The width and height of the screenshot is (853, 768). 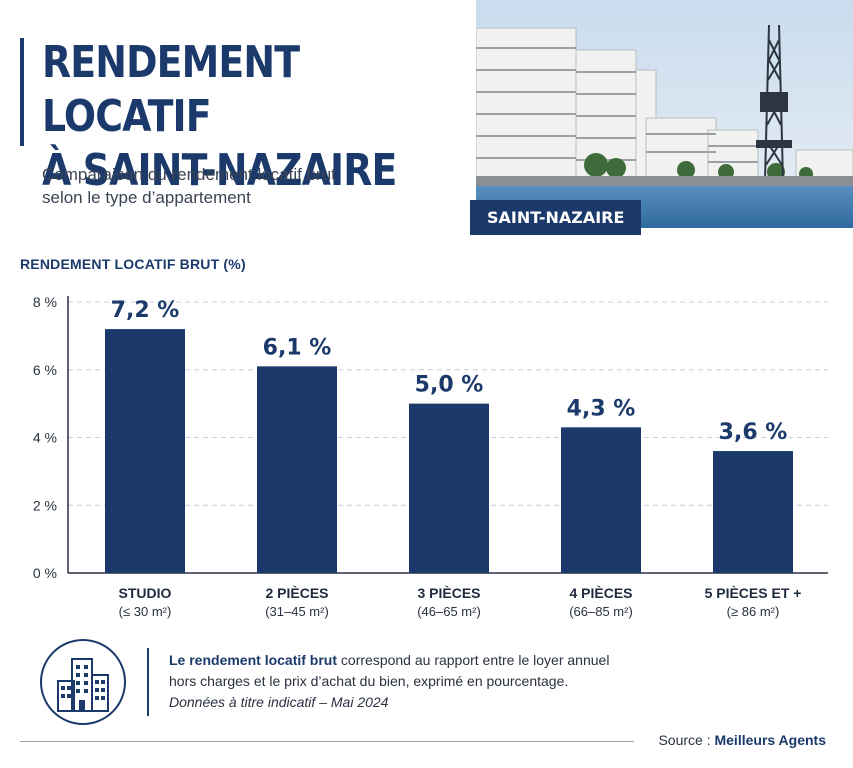 What do you see at coordinates (45, 573) in the screenshot?
I see `y-tick-label: 0 %` at bounding box center [45, 573].